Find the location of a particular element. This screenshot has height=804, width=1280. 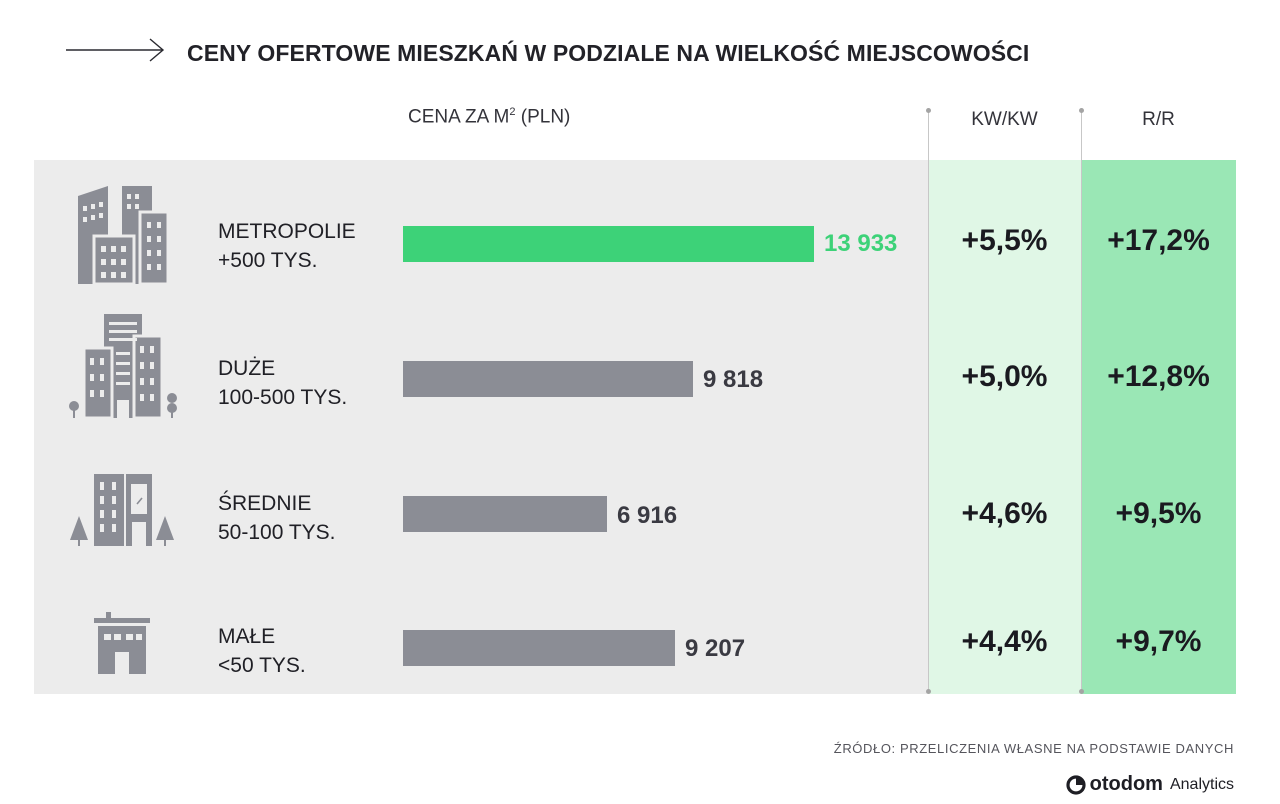

bar-srednie is located at coordinates (505, 514).